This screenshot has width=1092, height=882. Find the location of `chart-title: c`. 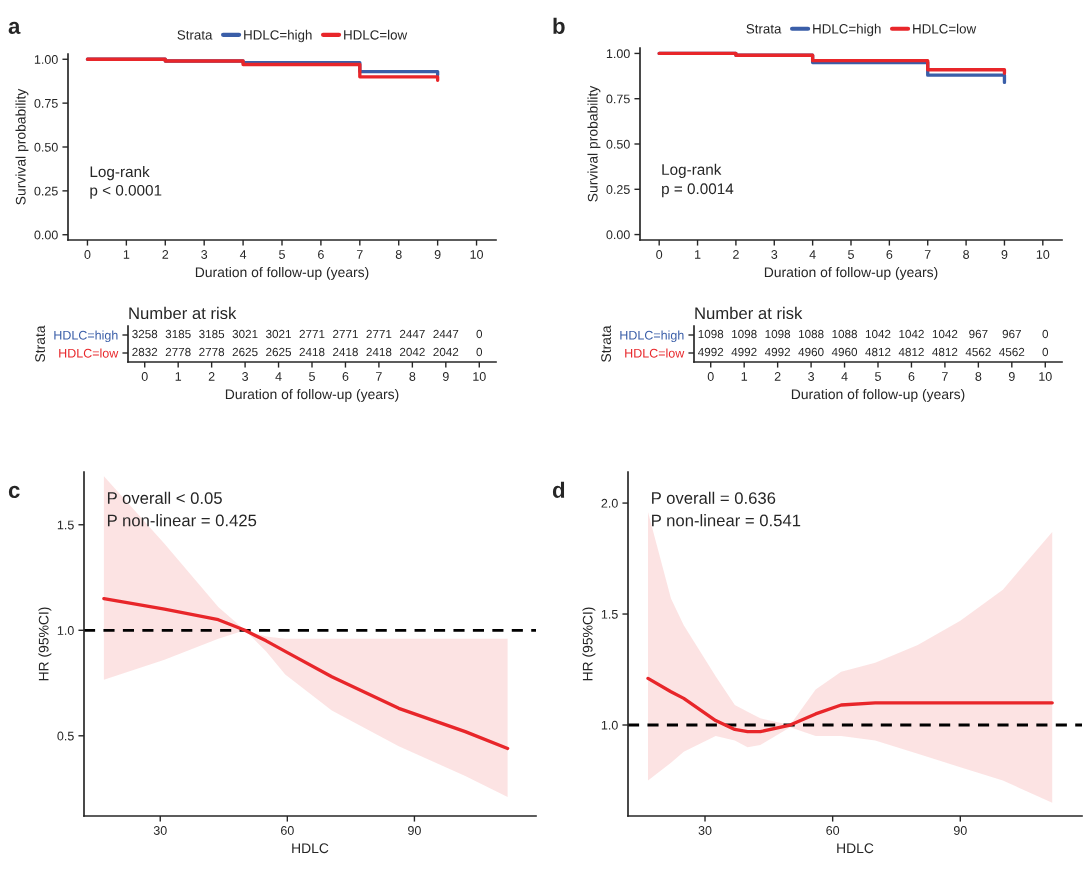

chart-title: c is located at coordinates (14, 491).